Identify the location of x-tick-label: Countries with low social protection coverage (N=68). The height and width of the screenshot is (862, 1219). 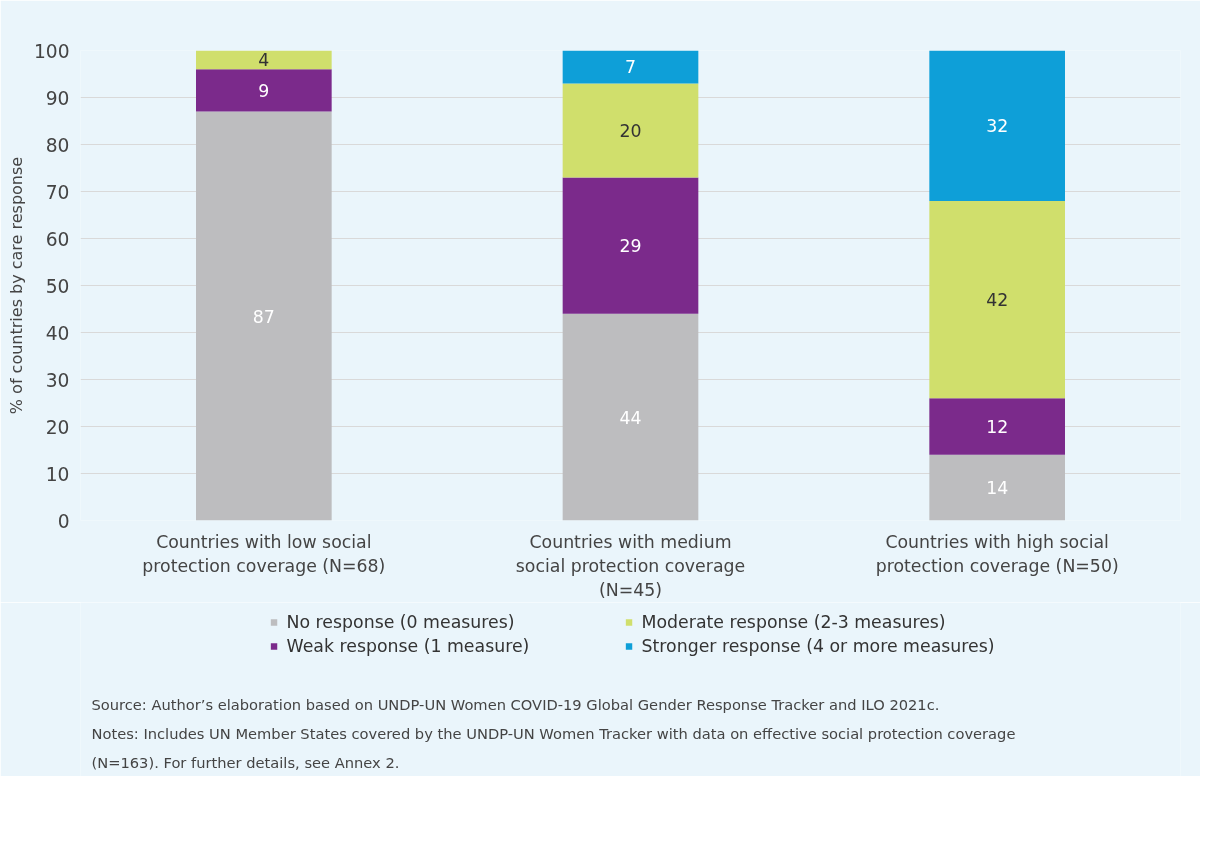
(264, 553).